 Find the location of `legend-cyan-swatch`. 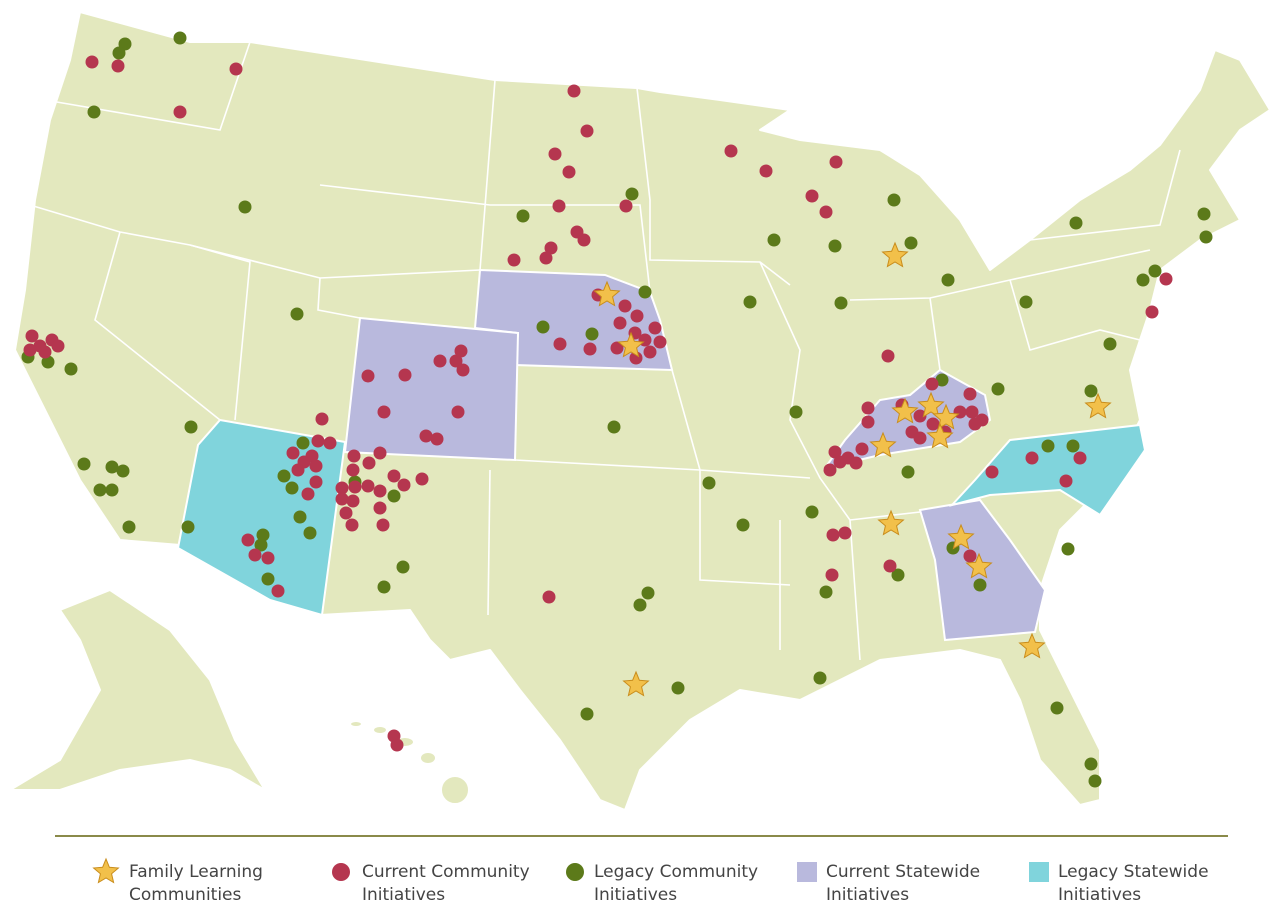

legend-cyan-swatch is located at coordinates (1039, 872).